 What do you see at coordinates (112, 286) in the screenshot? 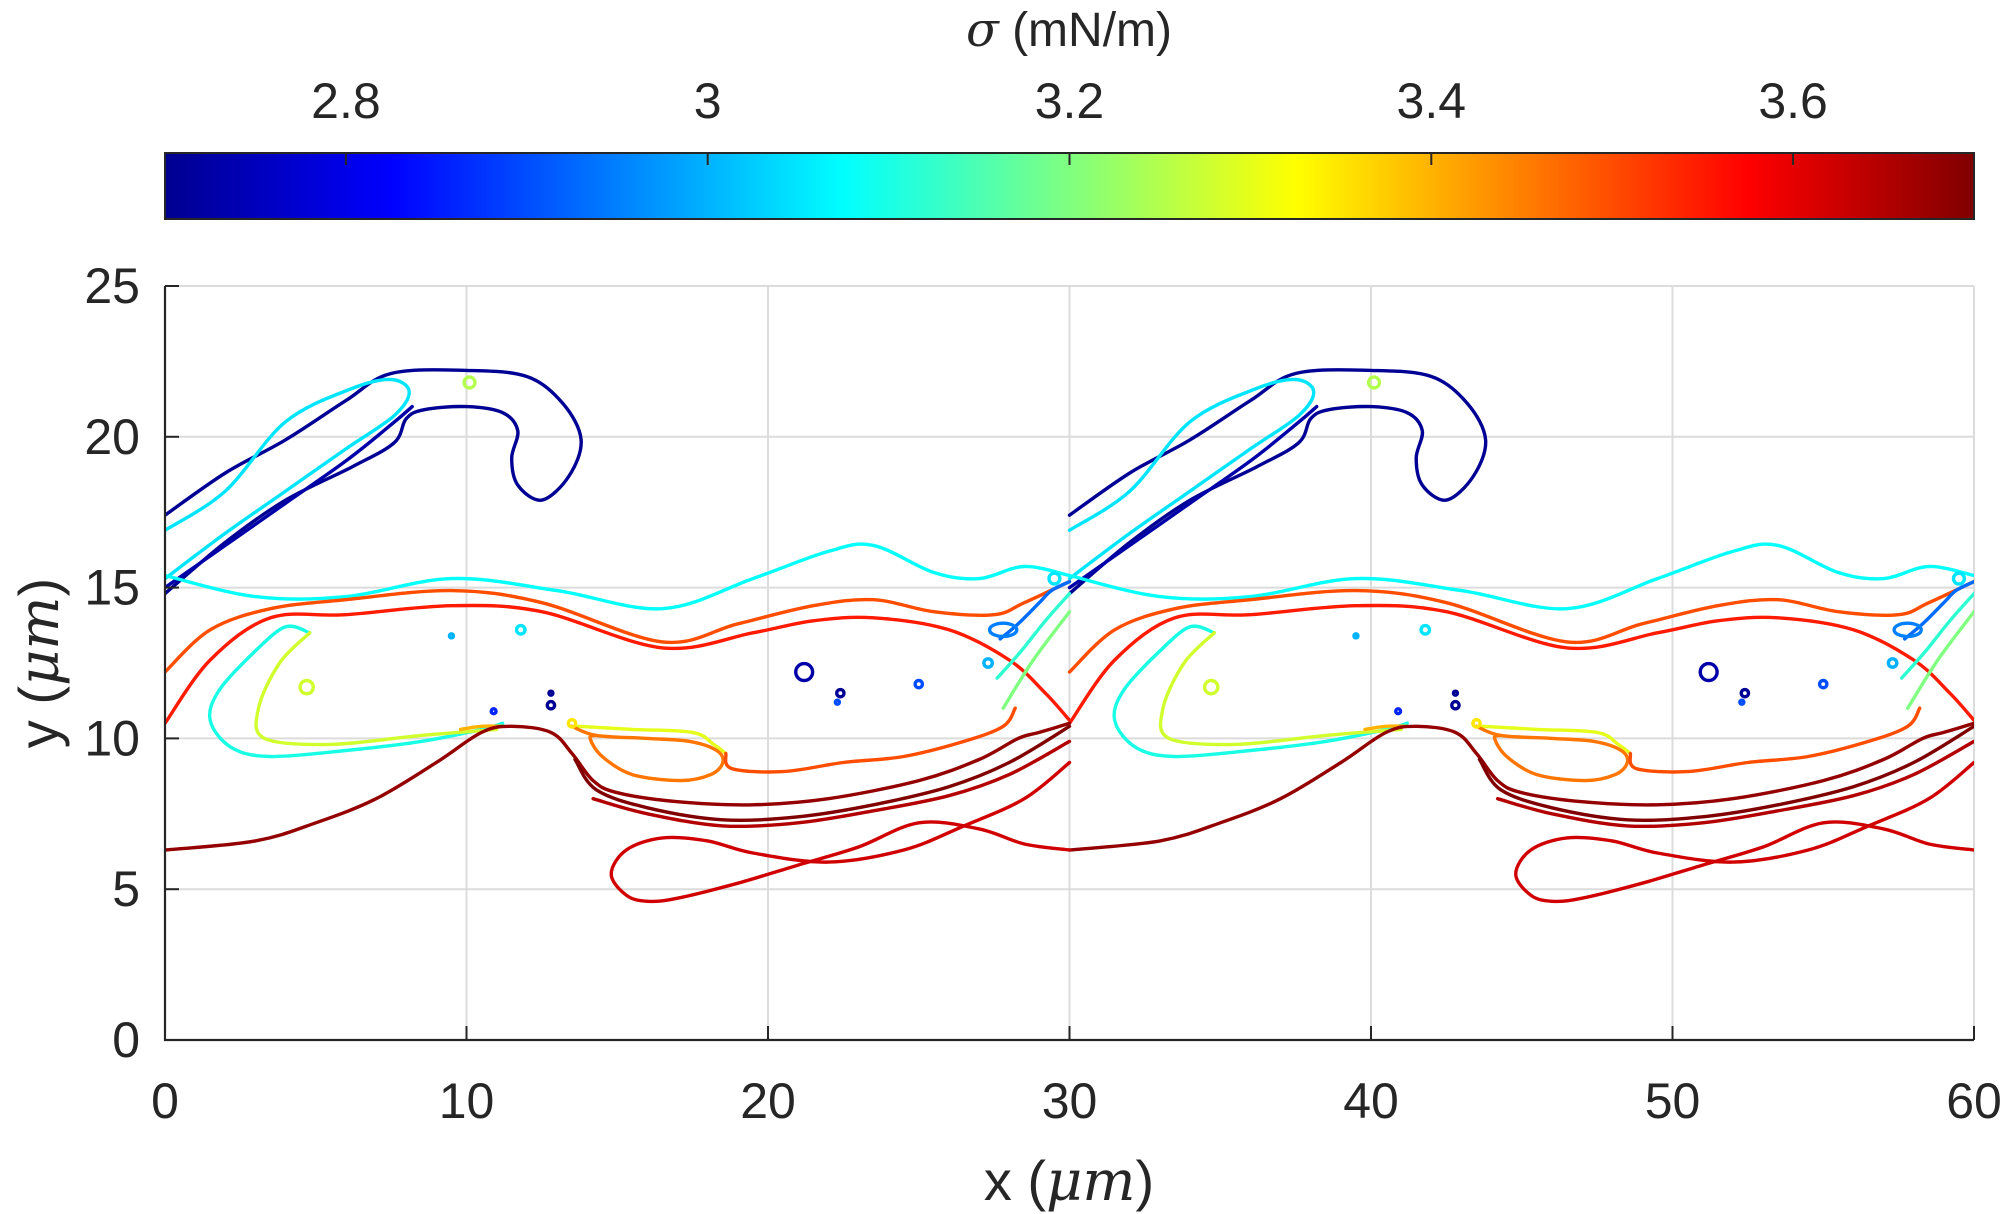
I see `y-tick-label-5: 25` at bounding box center [112, 286].